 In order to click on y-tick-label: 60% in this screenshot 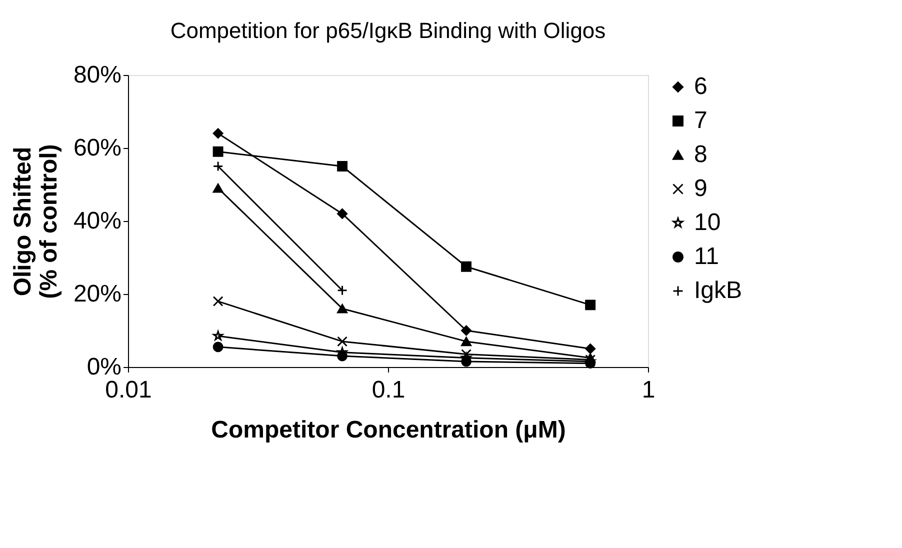, I will do `click(97, 148)`.